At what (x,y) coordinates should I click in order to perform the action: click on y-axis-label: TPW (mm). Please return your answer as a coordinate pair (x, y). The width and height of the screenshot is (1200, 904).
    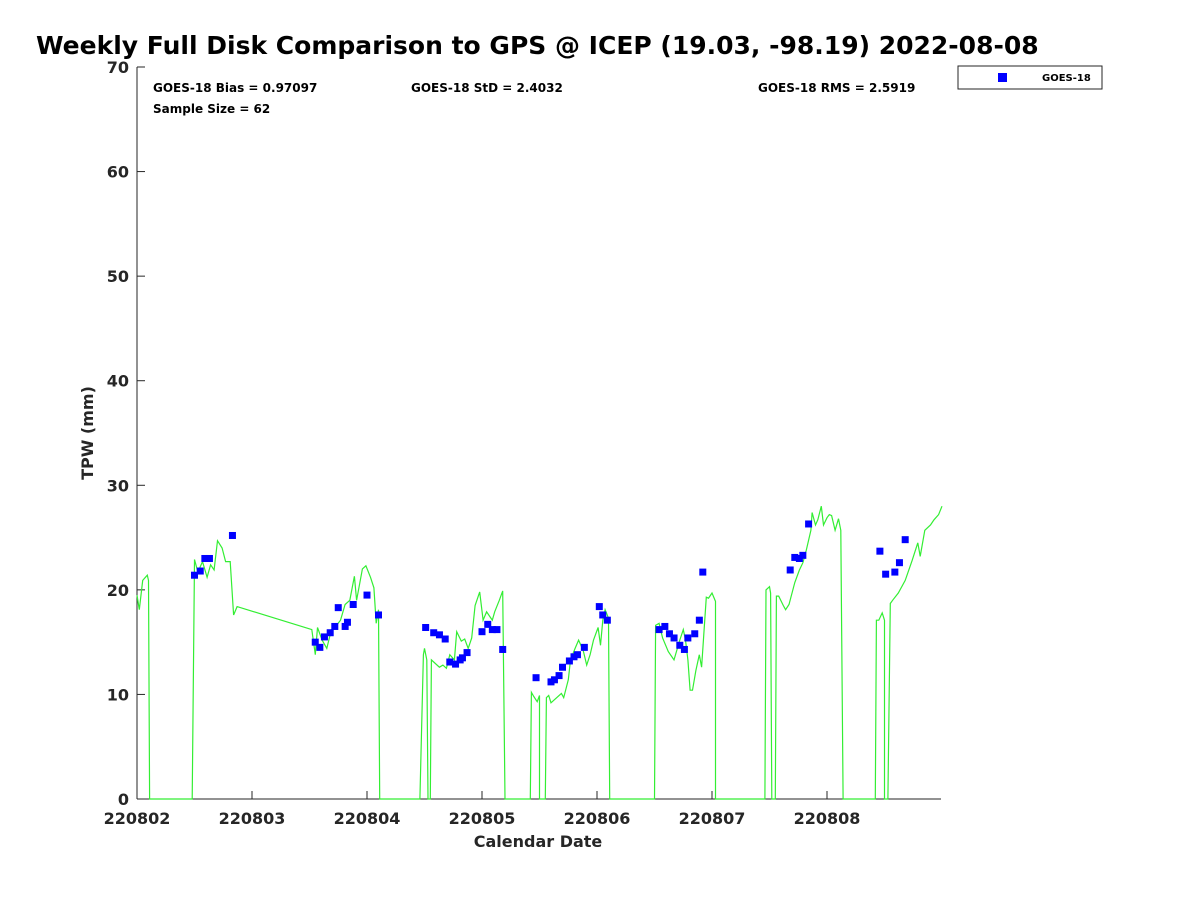
    Looking at the image, I should click on (87, 433).